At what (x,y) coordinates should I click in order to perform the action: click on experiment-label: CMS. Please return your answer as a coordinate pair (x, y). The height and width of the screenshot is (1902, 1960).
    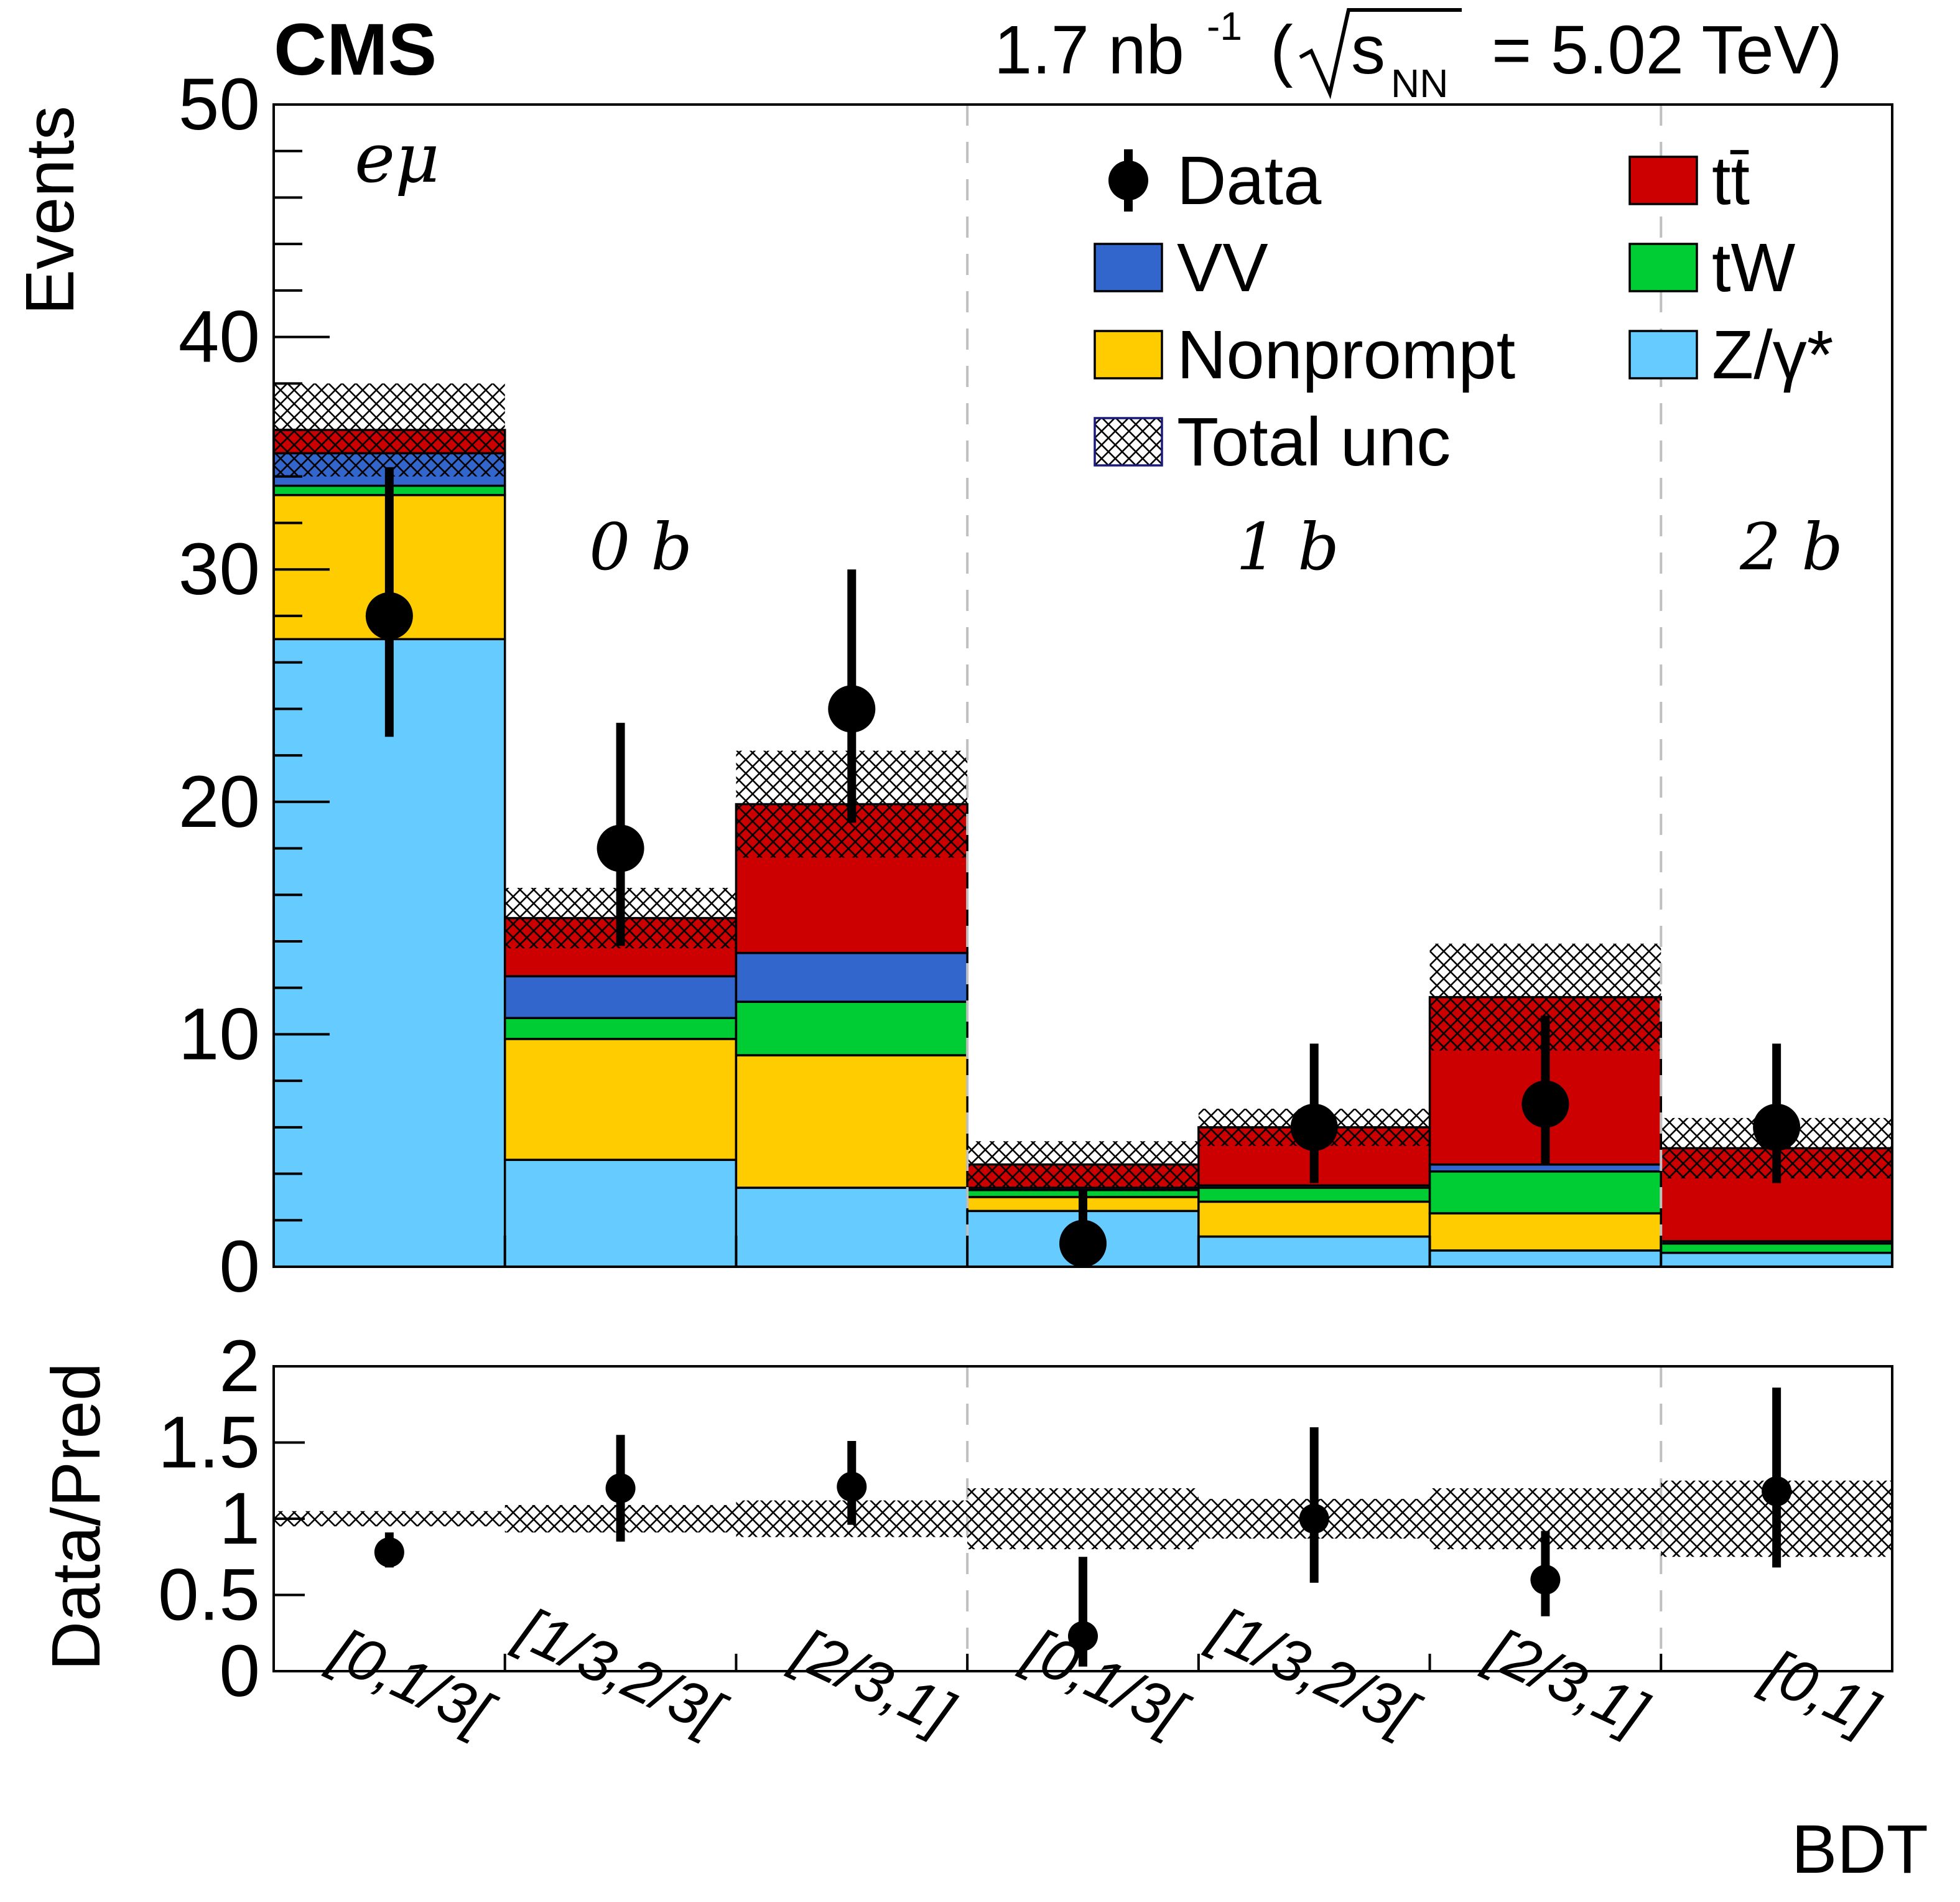
    Looking at the image, I should click on (355, 50).